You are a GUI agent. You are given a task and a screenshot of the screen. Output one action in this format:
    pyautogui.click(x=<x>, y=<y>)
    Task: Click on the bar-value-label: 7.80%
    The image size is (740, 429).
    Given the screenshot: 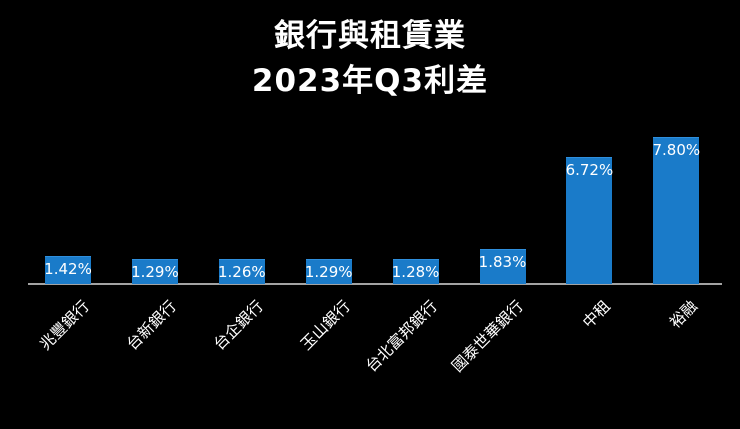 What is the action you would take?
    pyautogui.click(x=676, y=150)
    